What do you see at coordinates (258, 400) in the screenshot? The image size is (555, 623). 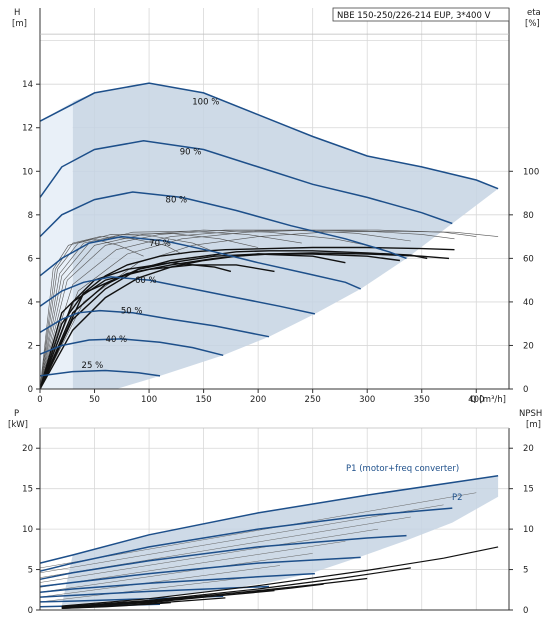 I see `x-tick: 200` at bounding box center [258, 400].